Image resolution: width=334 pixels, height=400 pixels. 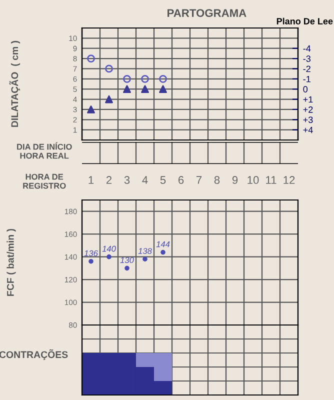 I want to click on text: HORA DE REGISTRO, so click(x=44, y=181).